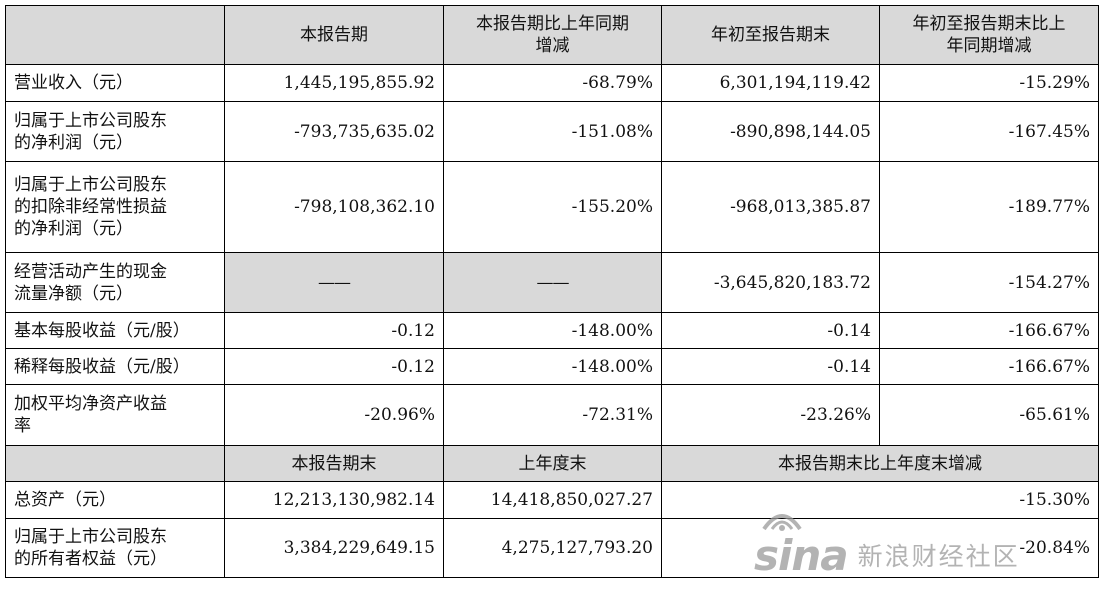 The width and height of the screenshot is (1106, 602). What do you see at coordinates (770, 207) in the screenshot?
I see `table-cell: -968,013,385.87` at bounding box center [770, 207].